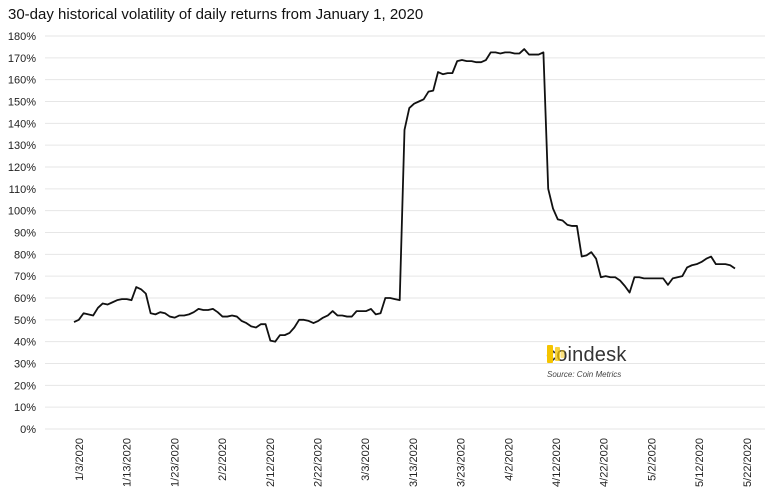 The width and height of the screenshot is (775, 500). Describe the element at coordinates (28, 430) in the screenshot. I see `y-tick-label: 0%` at that location.